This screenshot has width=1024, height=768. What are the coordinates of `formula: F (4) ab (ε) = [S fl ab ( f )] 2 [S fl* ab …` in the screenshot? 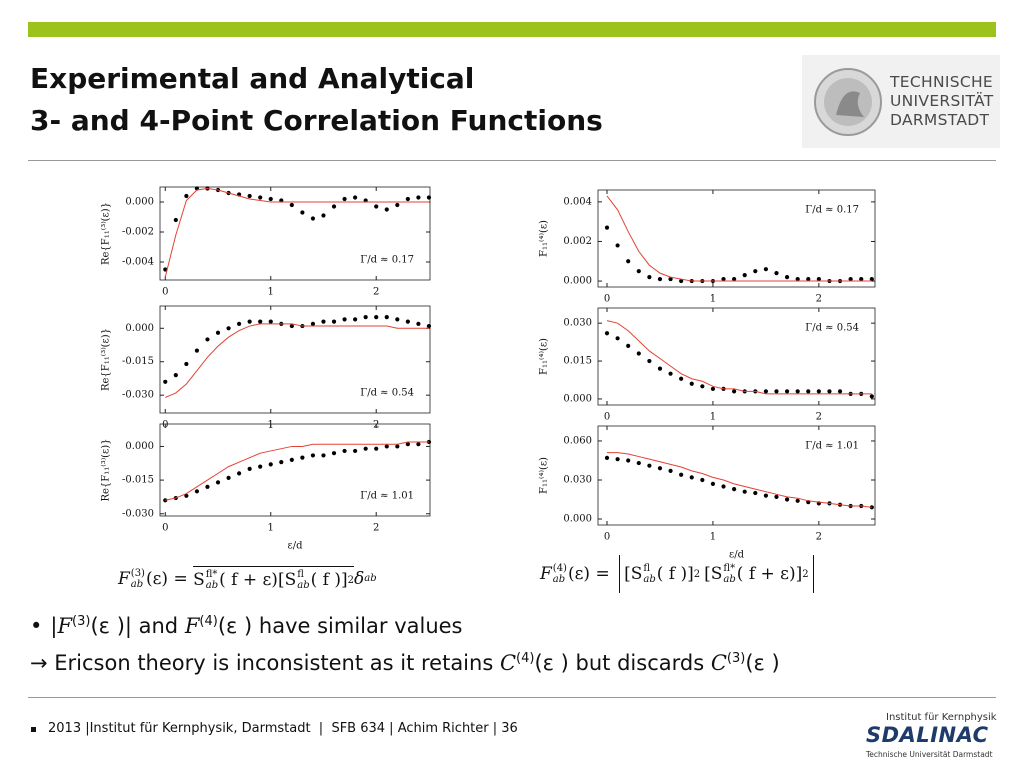 It's located at (677, 574).